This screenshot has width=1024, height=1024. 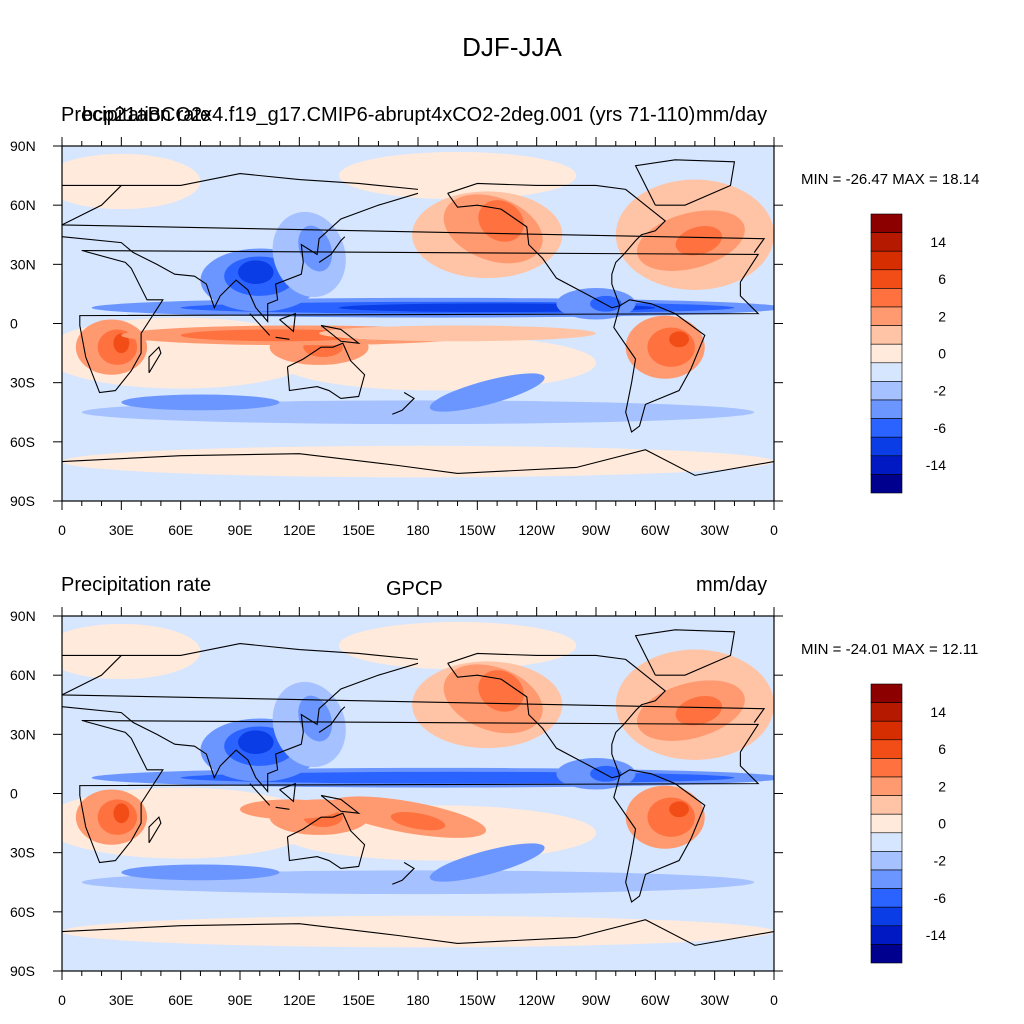 I want to click on figure-title: DJF-JJA, so click(x=512, y=47).